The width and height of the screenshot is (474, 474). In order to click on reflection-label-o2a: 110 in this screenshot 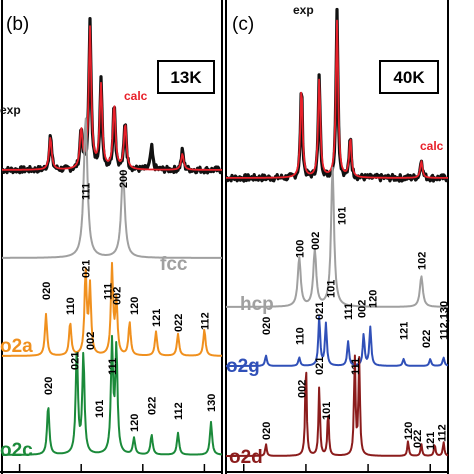, I will do `click(71, 306)`.